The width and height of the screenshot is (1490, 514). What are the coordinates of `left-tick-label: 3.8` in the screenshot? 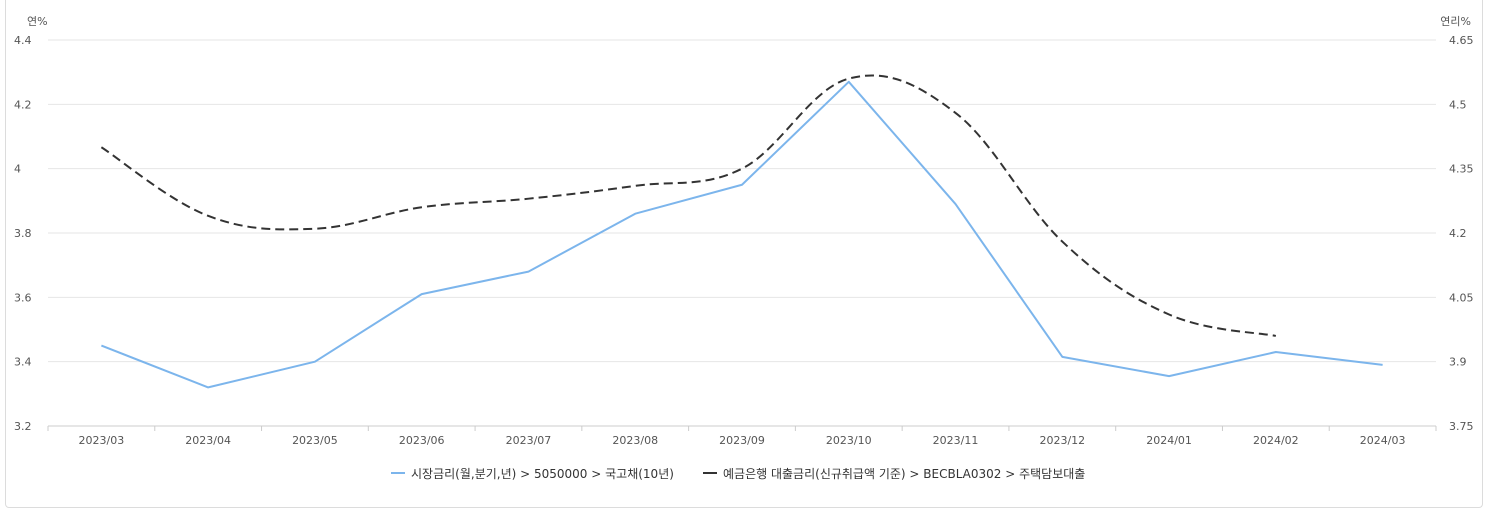 It's located at (23, 233).